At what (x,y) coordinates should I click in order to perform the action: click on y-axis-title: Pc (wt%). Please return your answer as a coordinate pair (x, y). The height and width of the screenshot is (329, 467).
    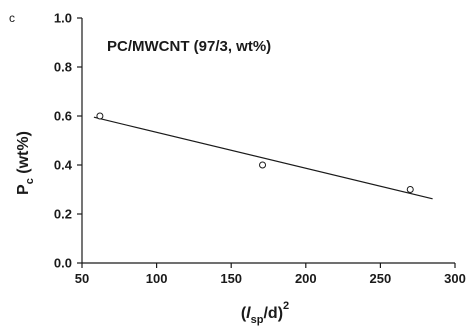
    Looking at the image, I should click on (25, 163).